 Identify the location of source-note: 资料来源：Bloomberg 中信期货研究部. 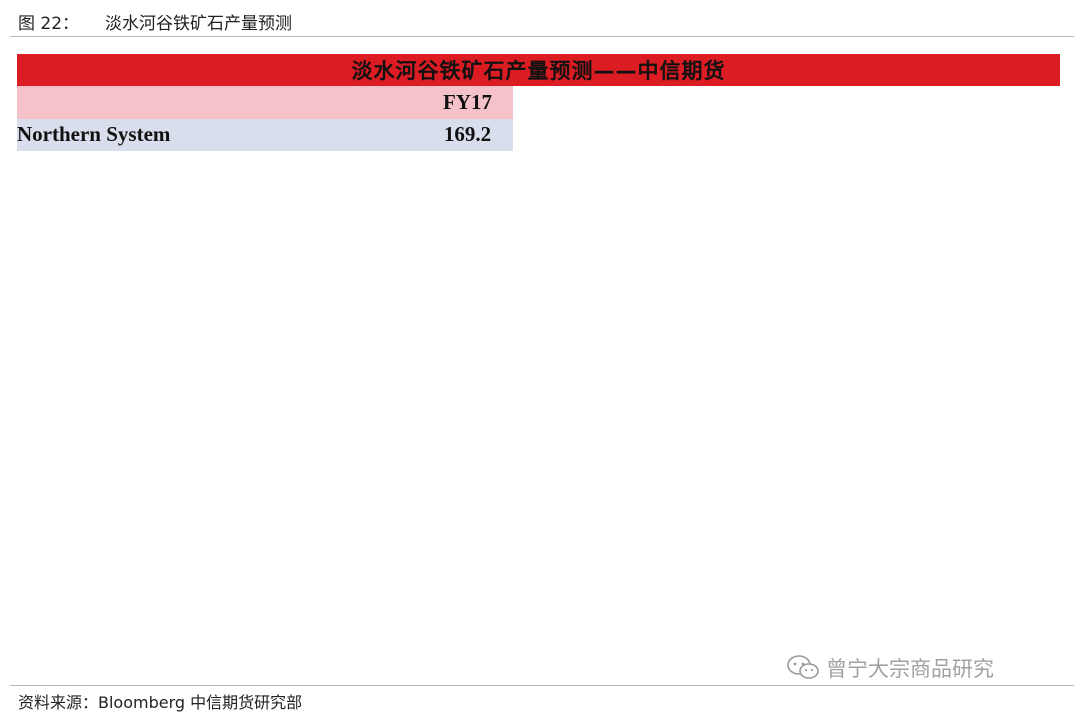
(160, 702).